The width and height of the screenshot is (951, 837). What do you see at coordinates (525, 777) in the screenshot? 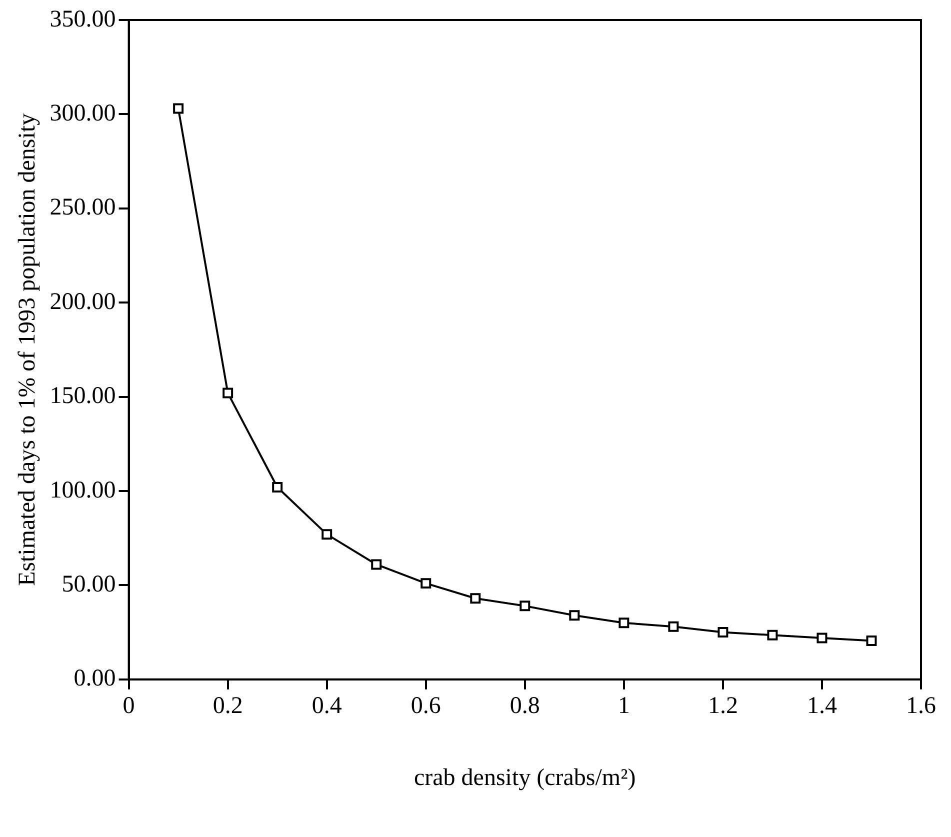
I see `x-axis-title: crab density (crabs/m²)` at bounding box center [525, 777].